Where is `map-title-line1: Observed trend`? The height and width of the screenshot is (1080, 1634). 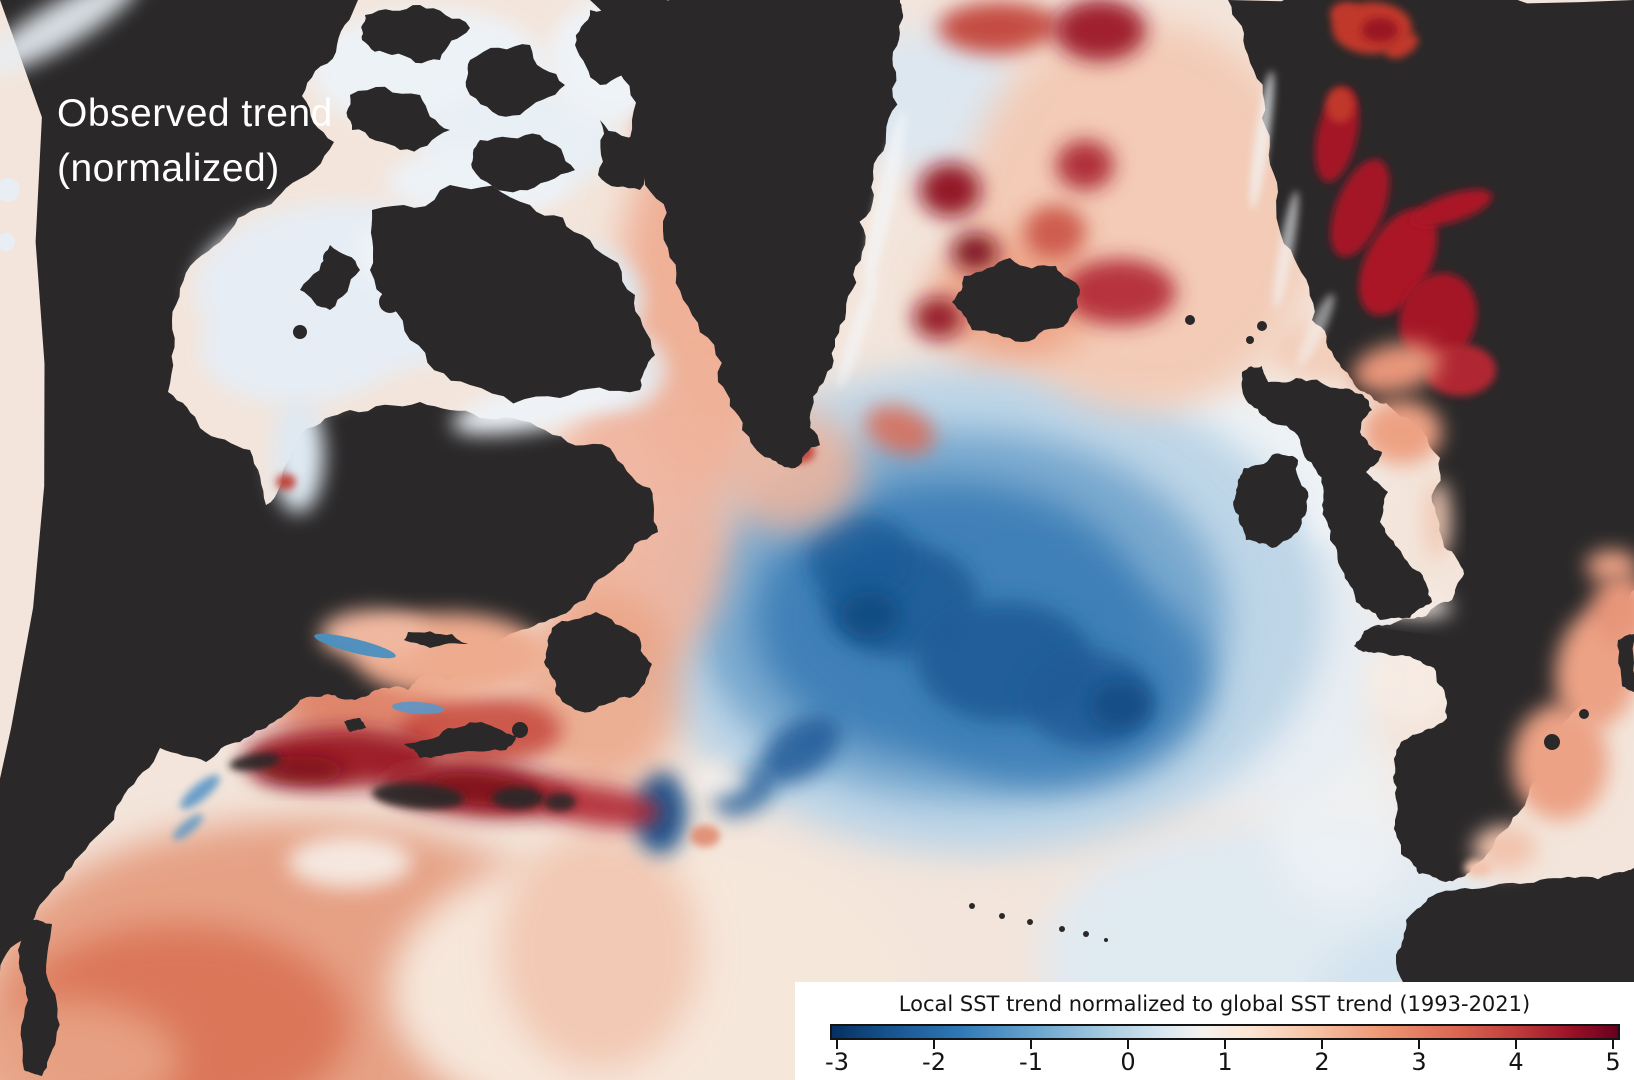 map-title-line1: Observed trend is located at coordinates (195, 113).